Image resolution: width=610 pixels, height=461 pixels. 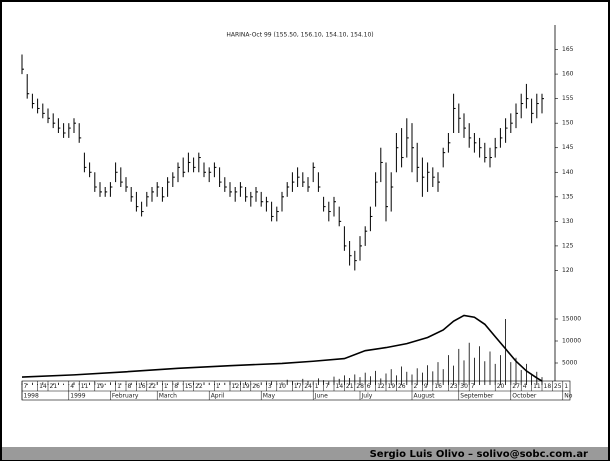 I want to click on y-tick-label: 160, so click(x=568, y=74).